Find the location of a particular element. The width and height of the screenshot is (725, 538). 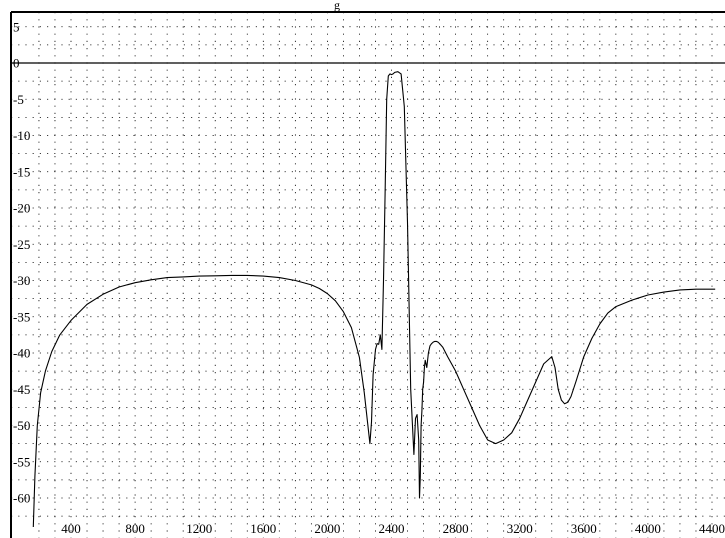

y-tick-label: -50 is located at coordinates (21, 425).